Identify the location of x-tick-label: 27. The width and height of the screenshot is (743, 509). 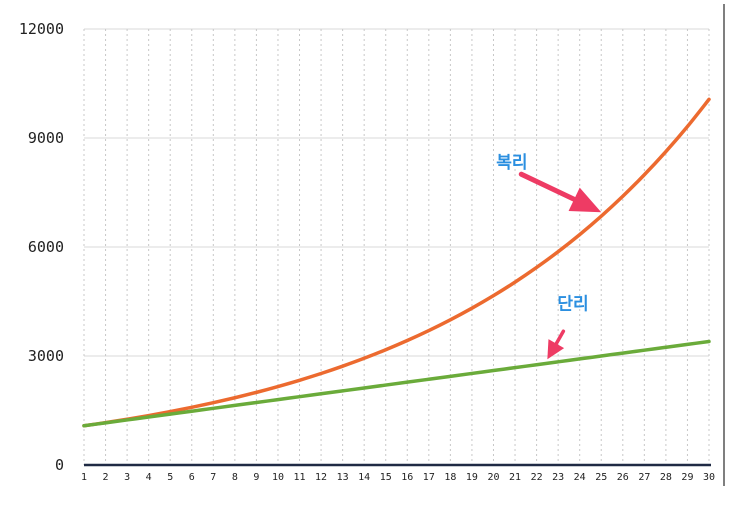
(644, 477).